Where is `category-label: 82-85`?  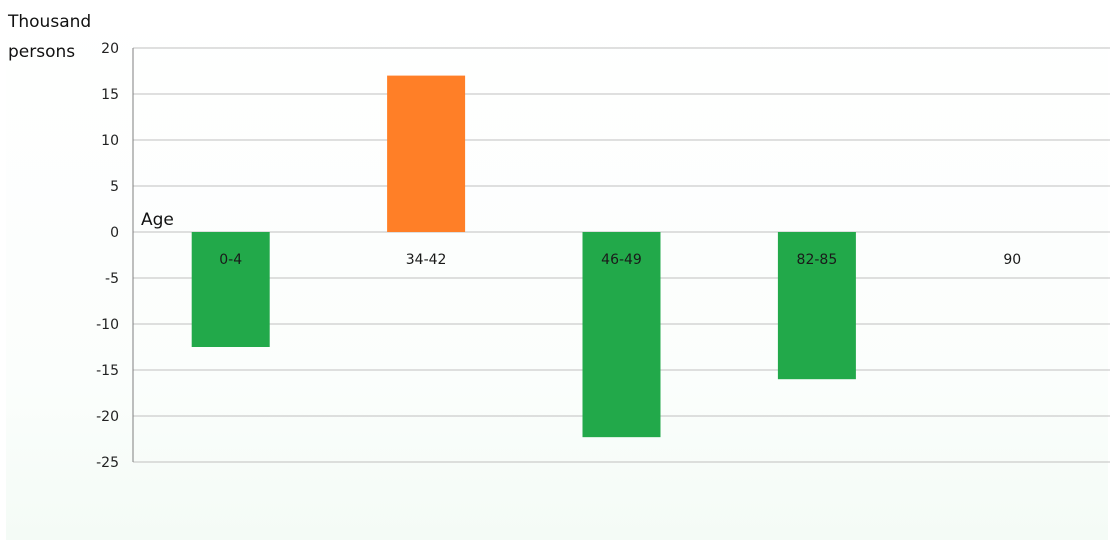 category-label: 82-85 is located at coordinates (817, 260).